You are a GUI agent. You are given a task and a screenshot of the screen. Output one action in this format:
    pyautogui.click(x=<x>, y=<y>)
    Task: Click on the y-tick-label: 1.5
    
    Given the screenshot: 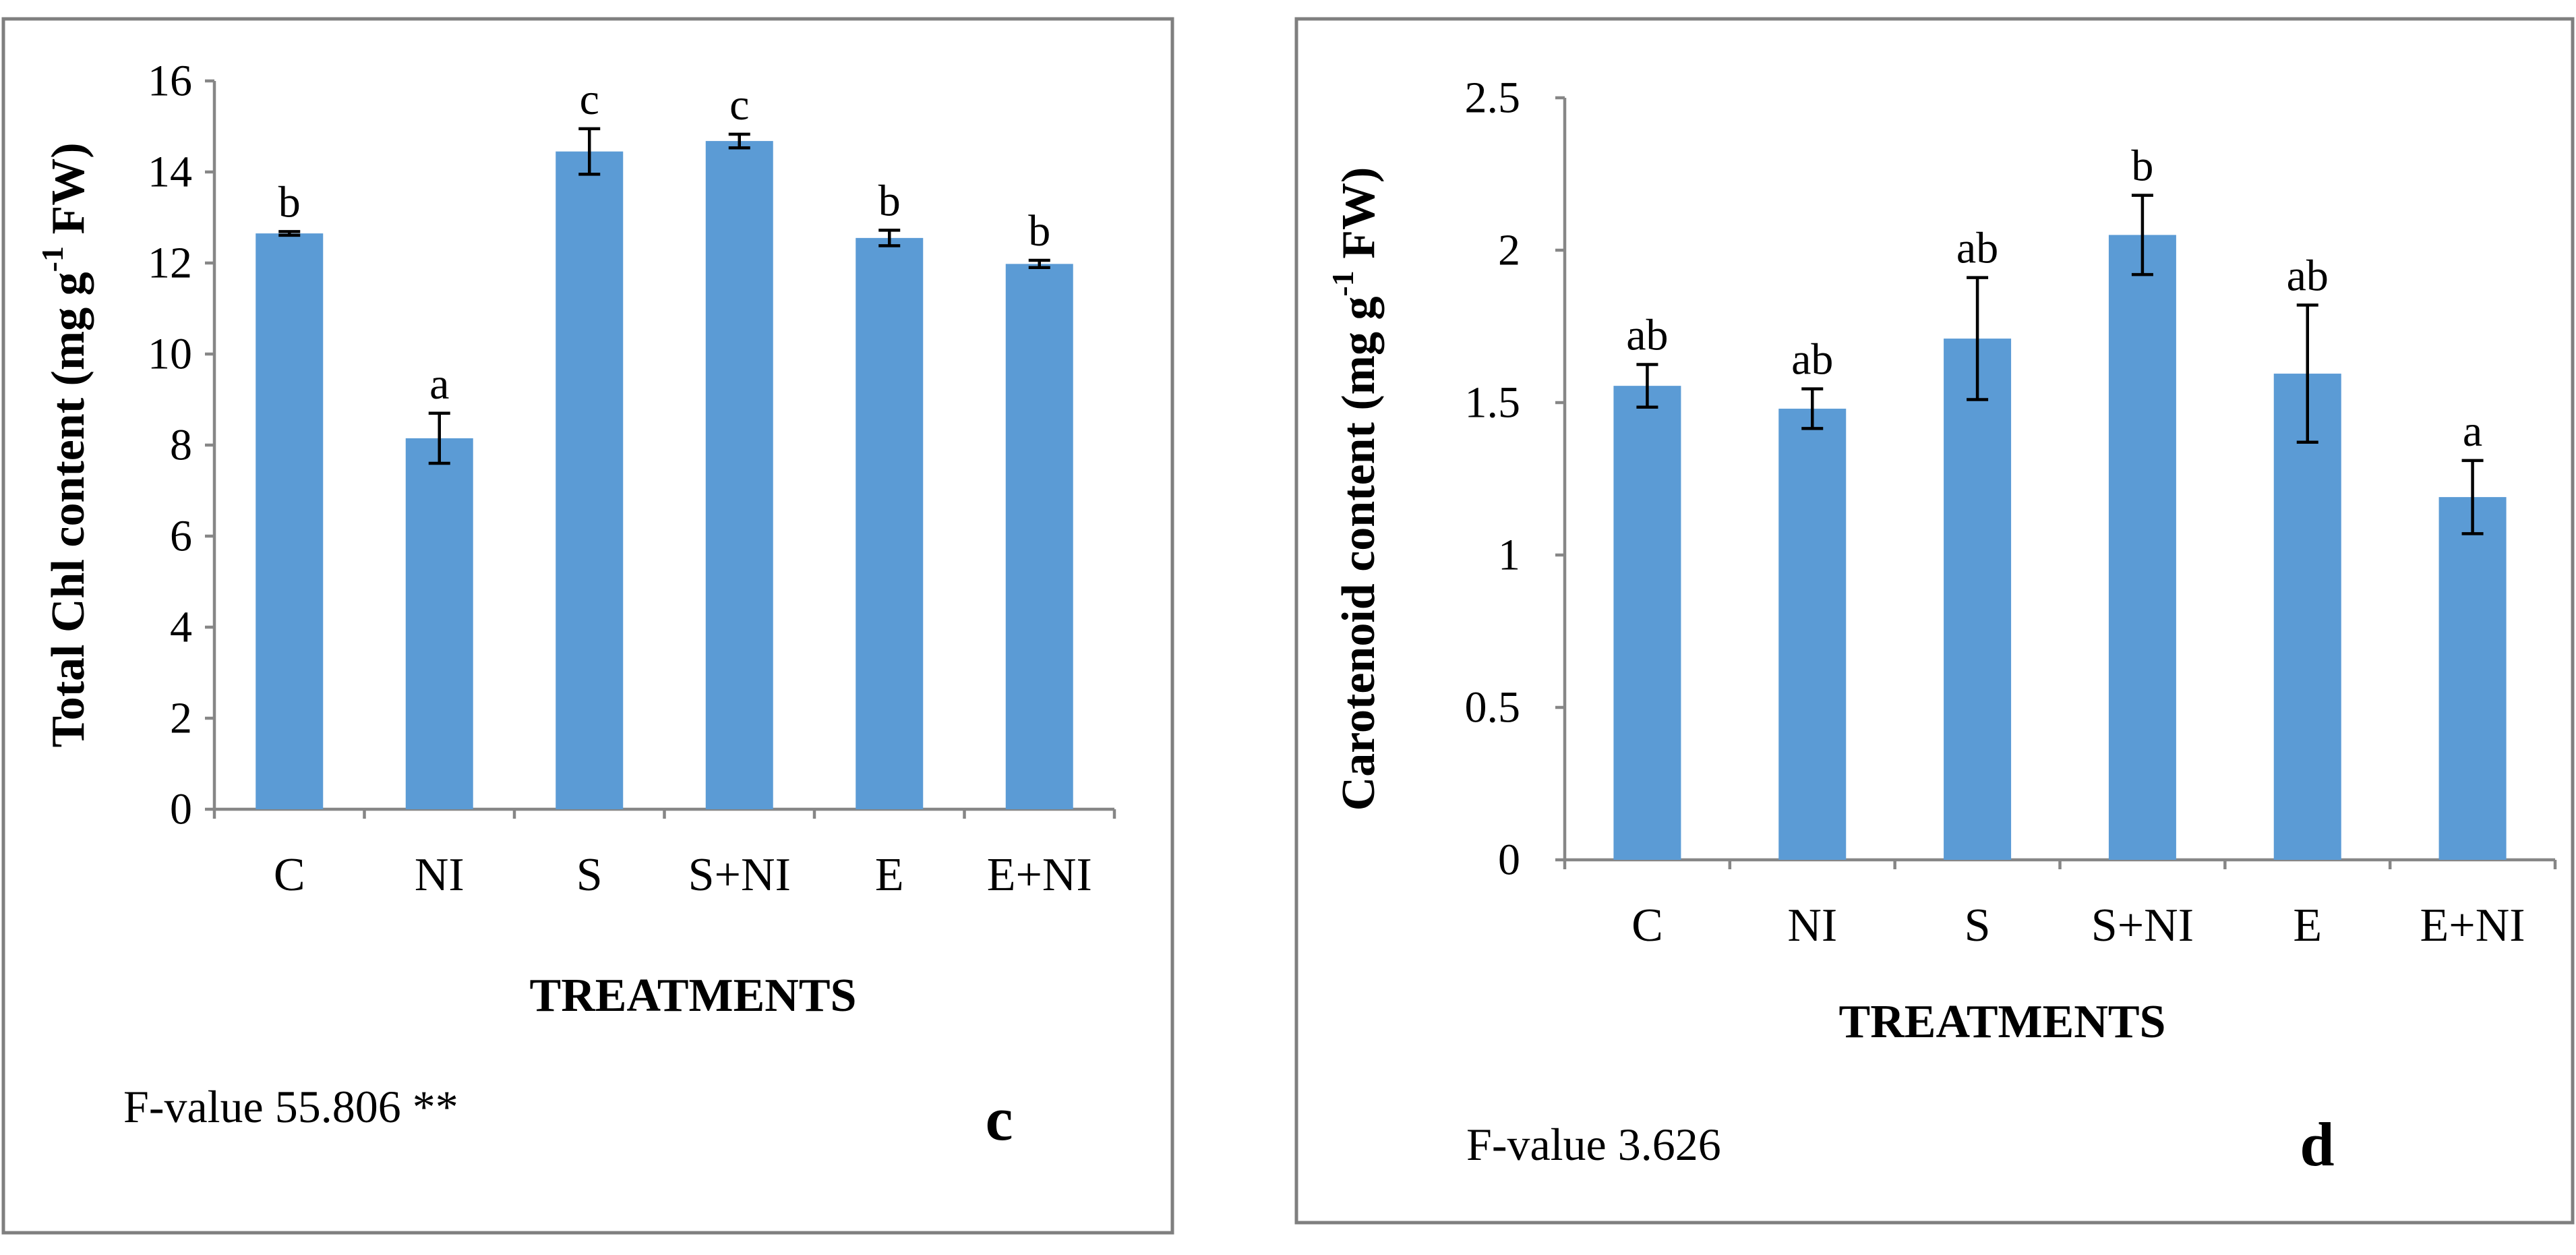 What is the action you would take?
    pyautogui.click(x=1493, y=403)
    